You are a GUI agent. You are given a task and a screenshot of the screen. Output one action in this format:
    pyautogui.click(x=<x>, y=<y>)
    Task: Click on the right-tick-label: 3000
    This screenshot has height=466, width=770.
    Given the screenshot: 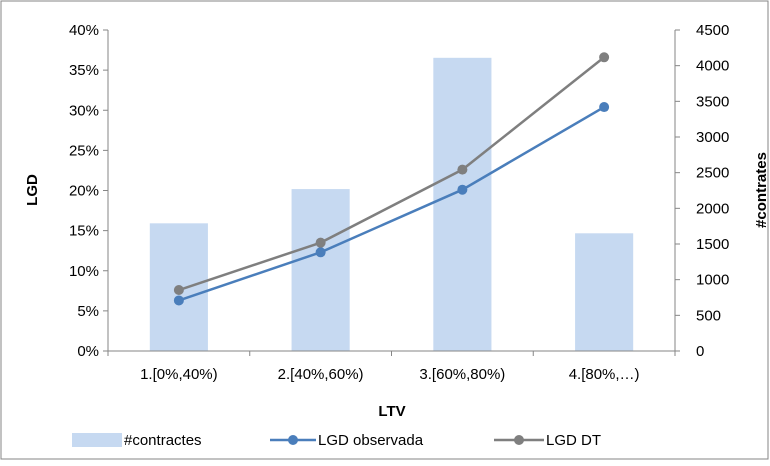 What is the action you would take?
    pyautogui.click(x=712, y=137)
    